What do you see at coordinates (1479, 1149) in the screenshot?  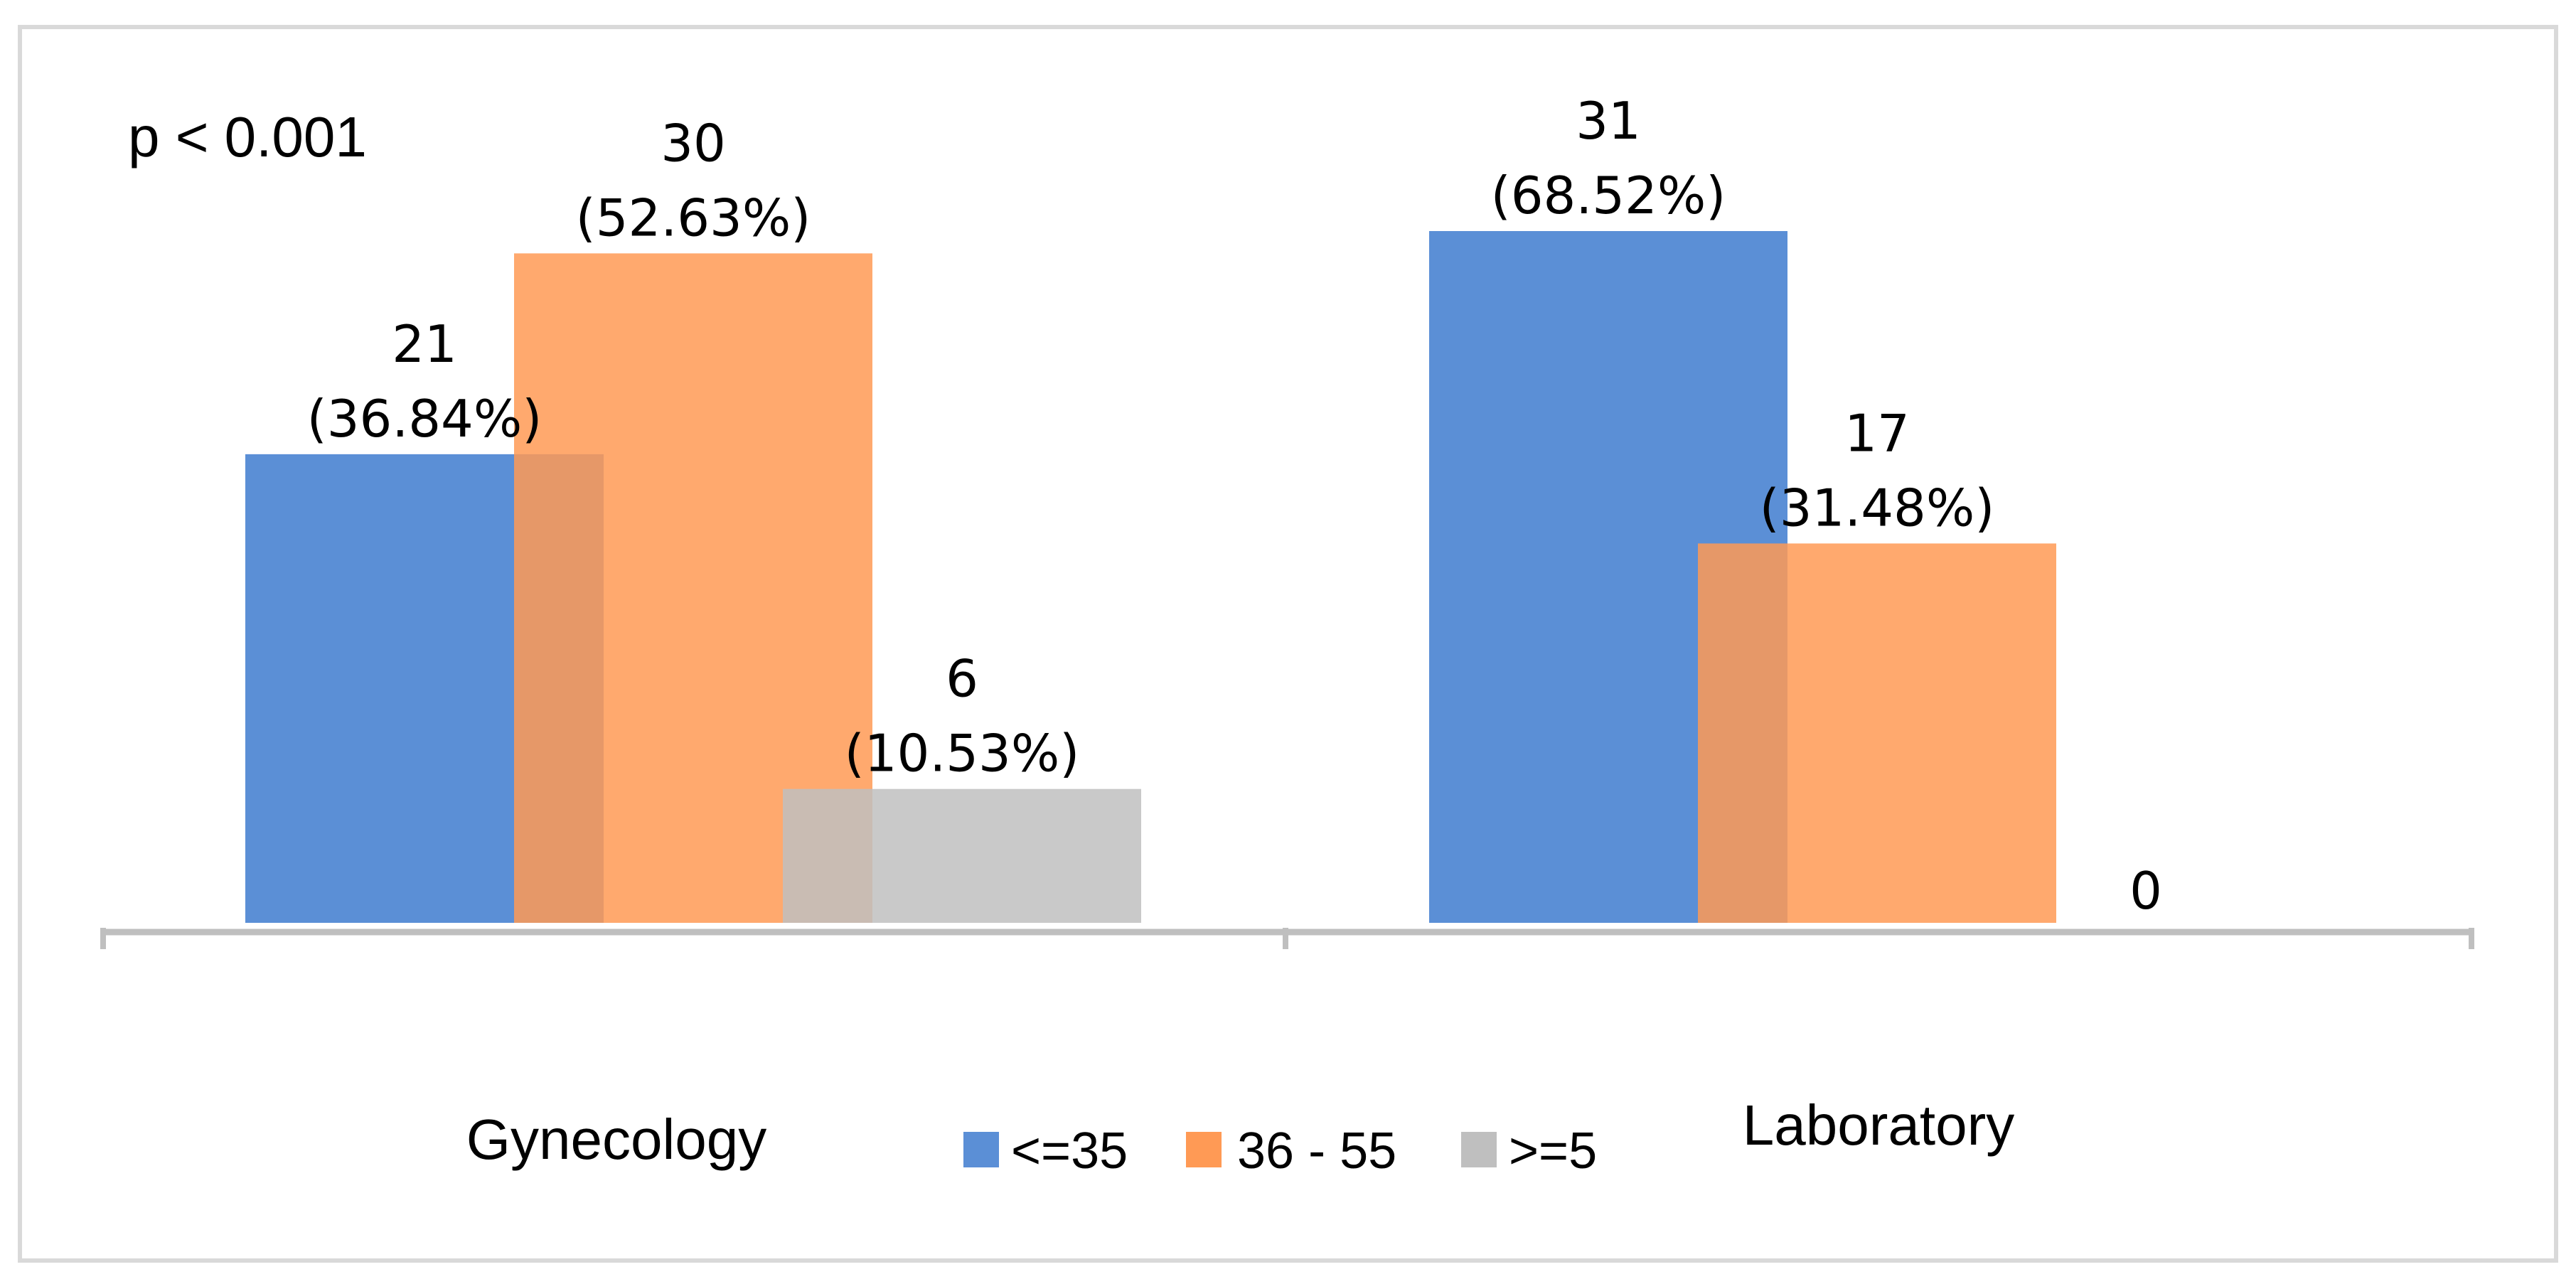 I see `legend-swatch-ge5` at bounding box center [1479, 1149].